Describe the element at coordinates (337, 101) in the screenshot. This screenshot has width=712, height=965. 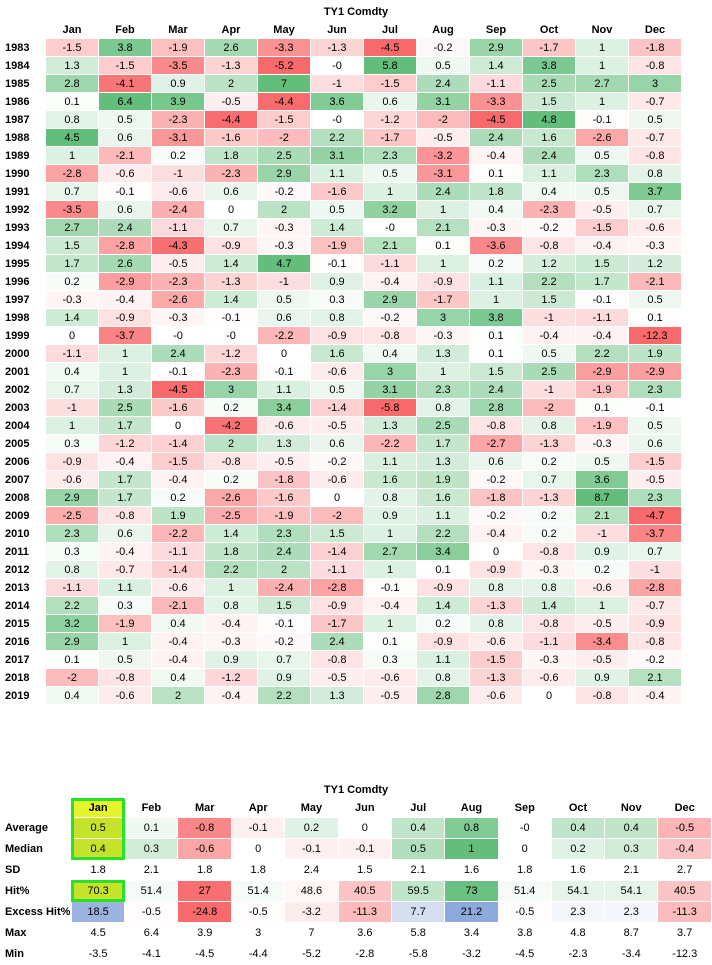
I see `heatmap-cell: 3.6` at that location.